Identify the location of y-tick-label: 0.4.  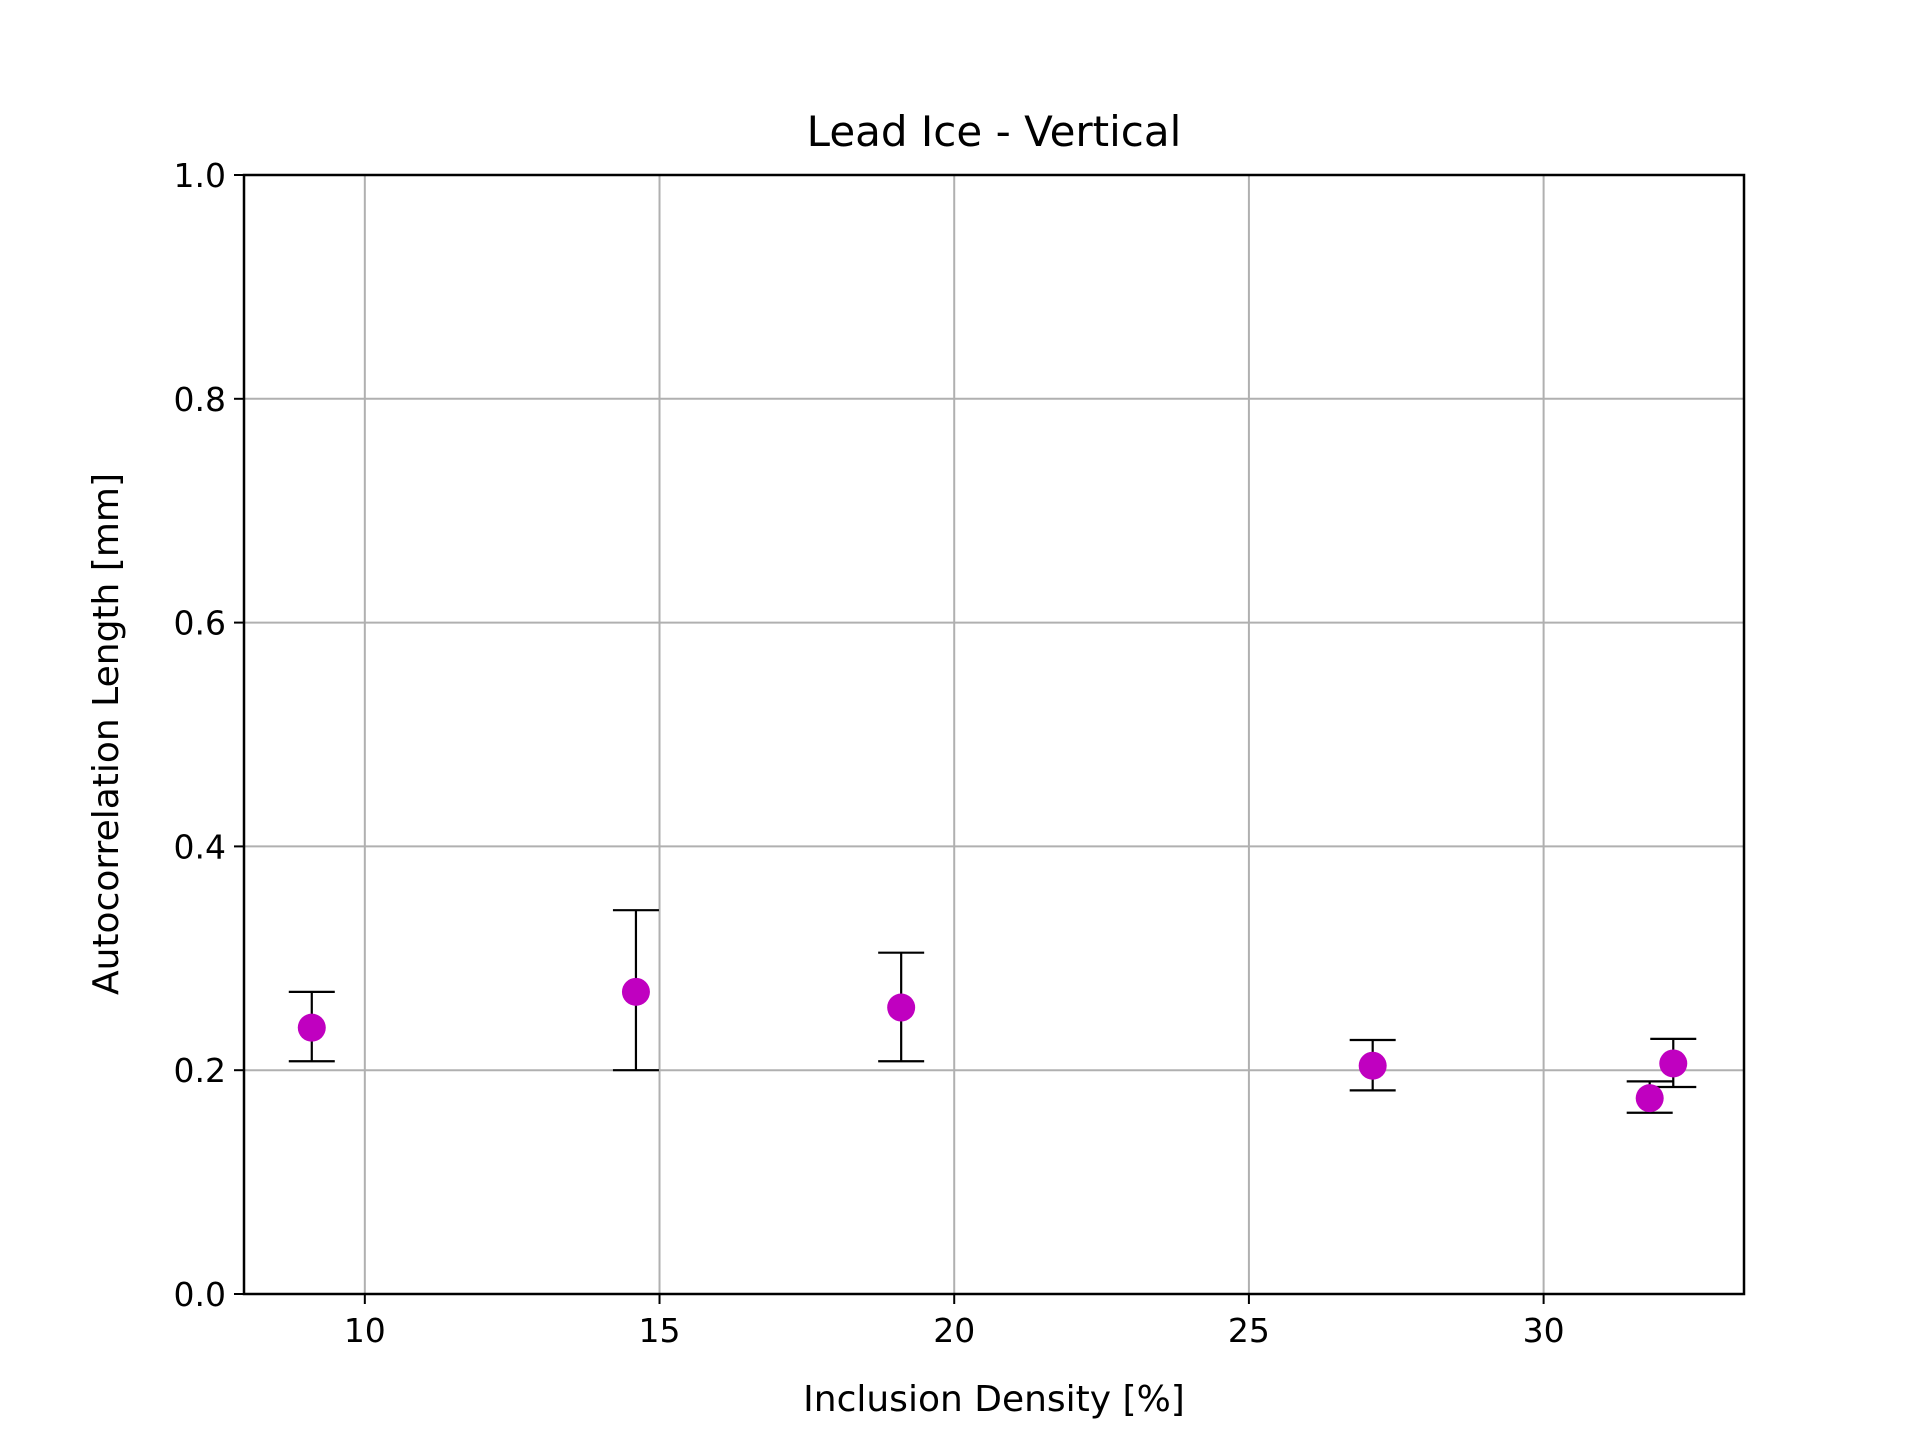
(200, 846).